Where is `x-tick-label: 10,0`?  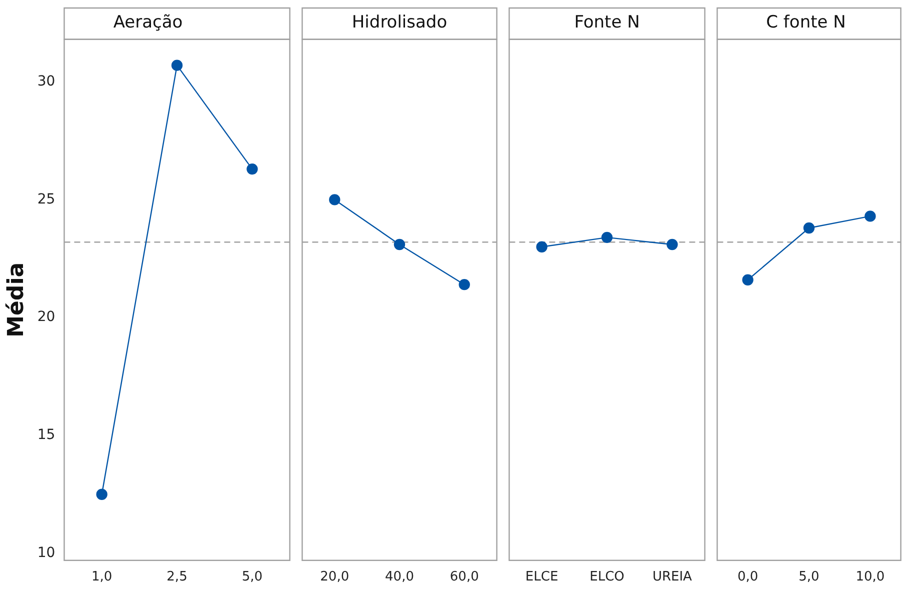
x-tick-label: 10,0 is located at coordinates (870, 577).